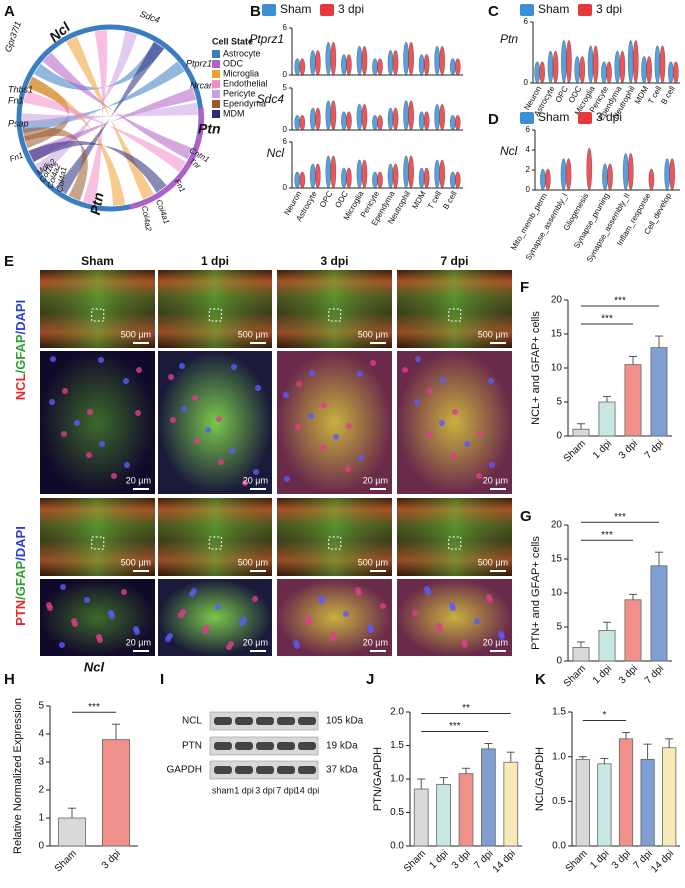 This screenshot has height=888, width=685. Describe the element at coordinates (557, 559) in the screenshot. I see `y-tick-label: 15` at that location.